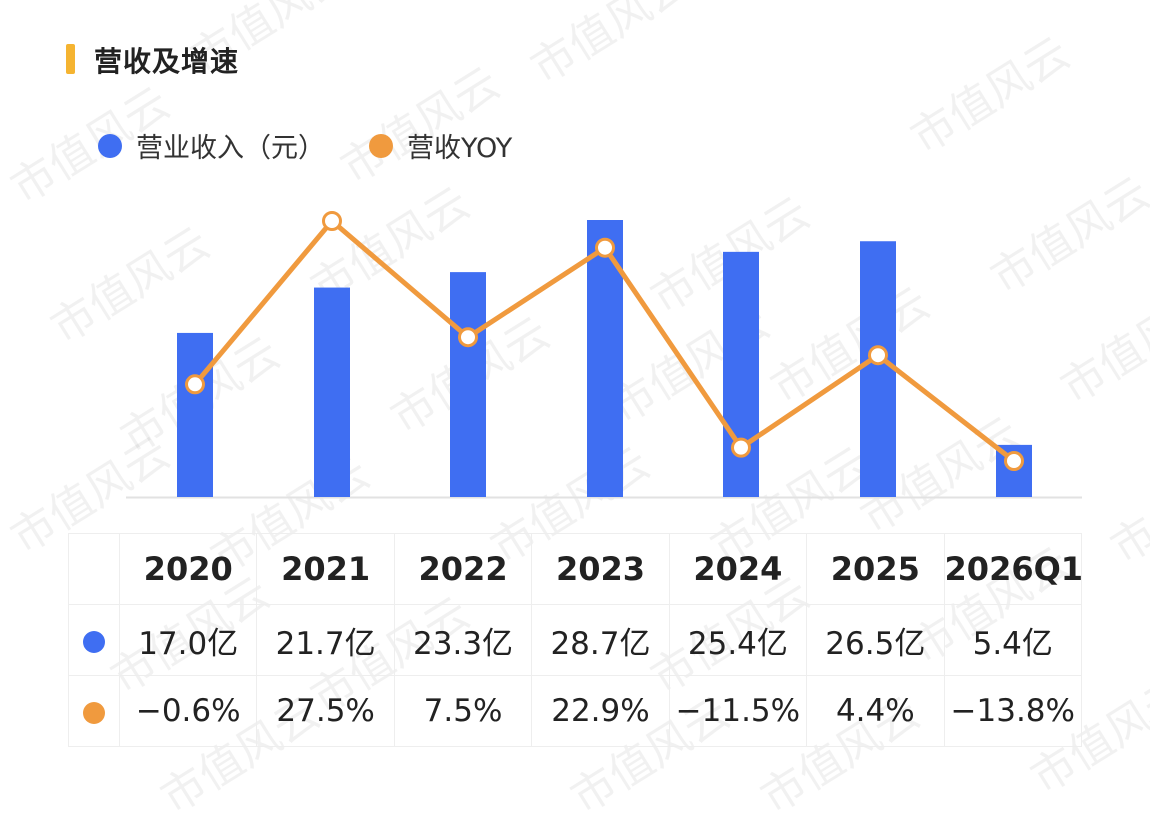 Image resolution: width=1150 pixels, height=826 pixels. What do you see at coordinates (600, 640) in the screenshot?
I see `revenue-cell: 28.7亿` at bounding box center [600, 640].